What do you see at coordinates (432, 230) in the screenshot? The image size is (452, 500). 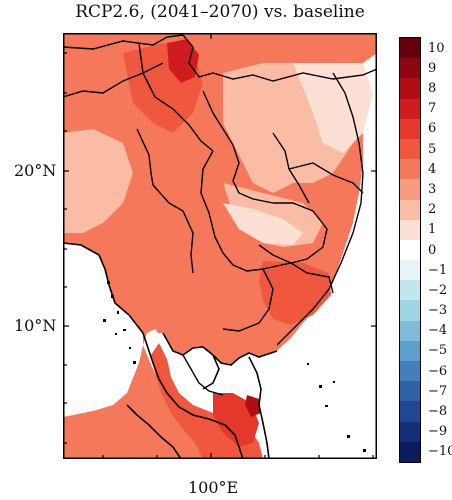 I see `colorbar-tick-label: 1` at bounding box center [432, 230].